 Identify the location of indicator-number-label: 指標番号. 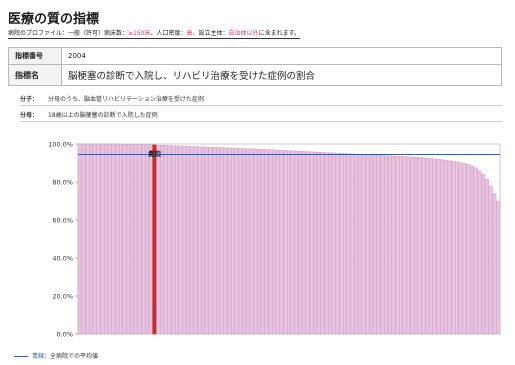
(35, 56).